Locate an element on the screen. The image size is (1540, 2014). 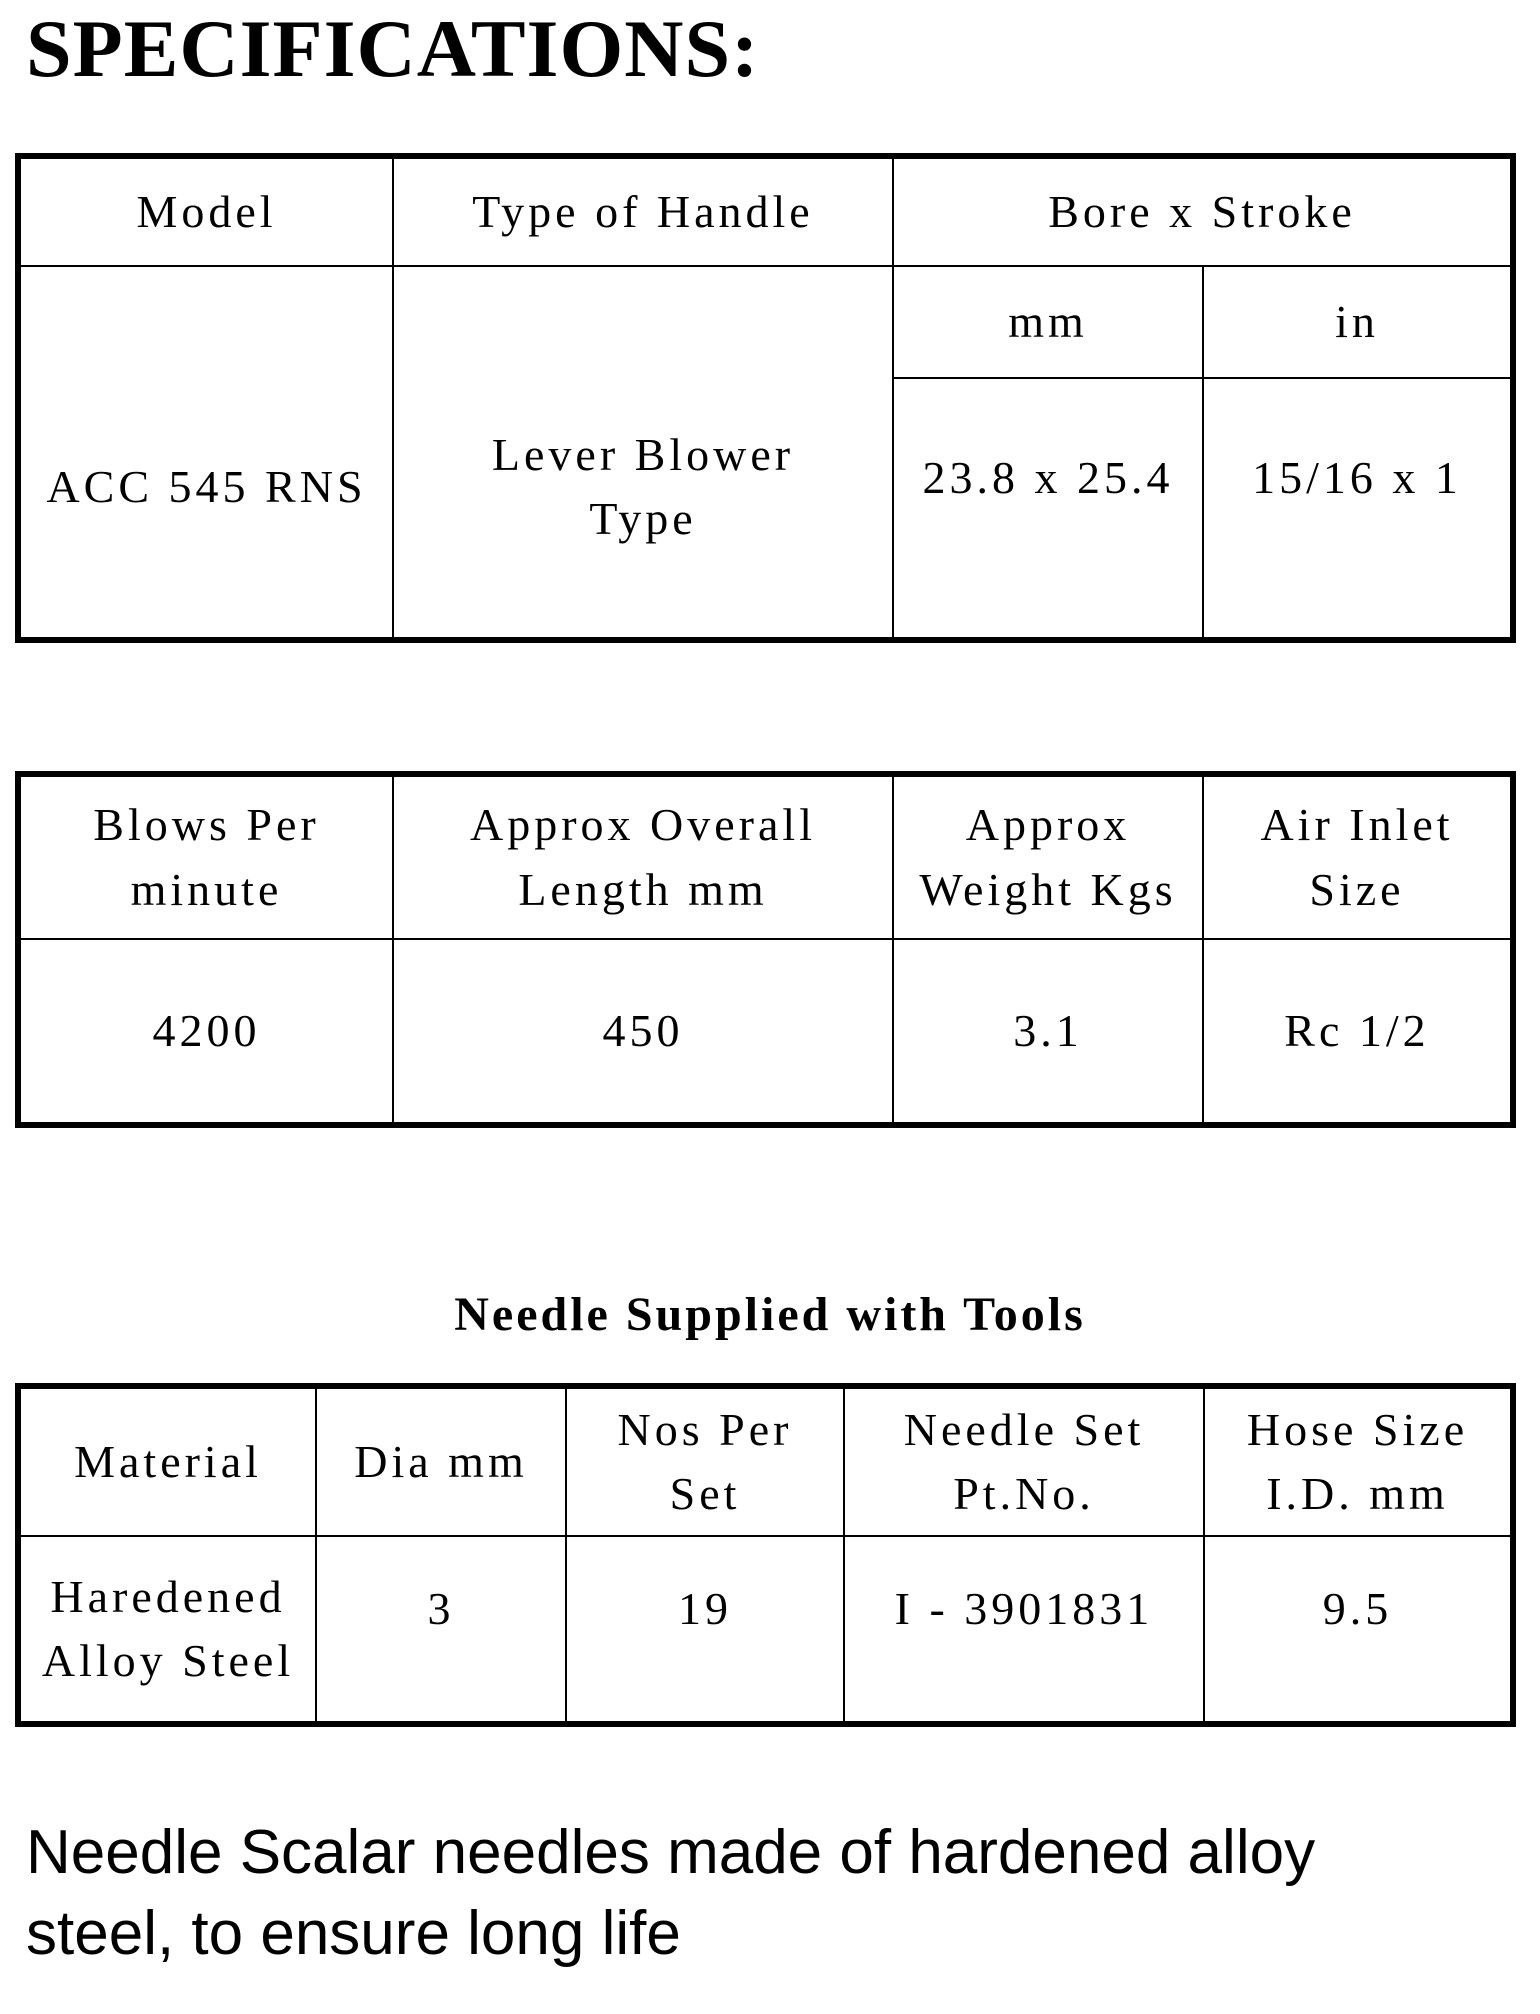
bore-stroke-in-value: 15/16 x 1 is located at coordinates (1358, 509).